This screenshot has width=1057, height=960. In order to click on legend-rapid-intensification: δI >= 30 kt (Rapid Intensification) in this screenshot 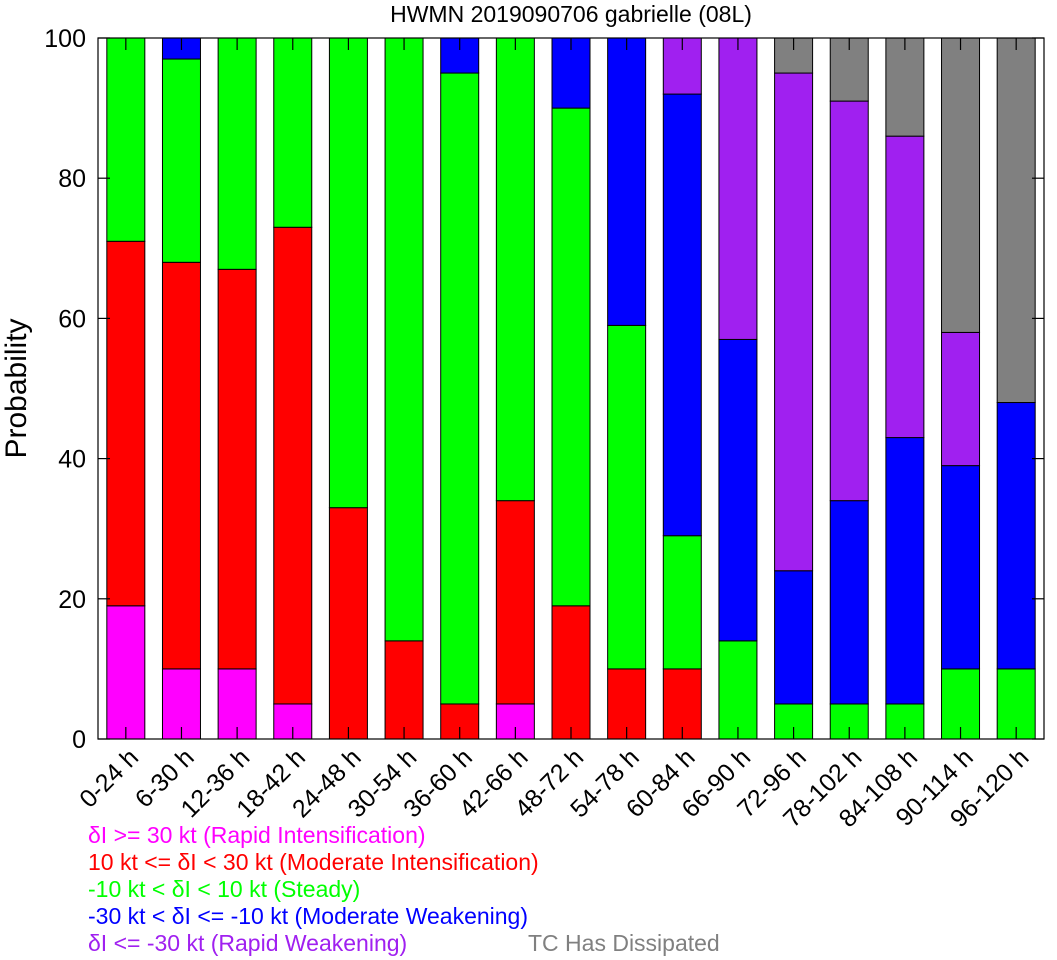, I will do `click(257, 835)`.